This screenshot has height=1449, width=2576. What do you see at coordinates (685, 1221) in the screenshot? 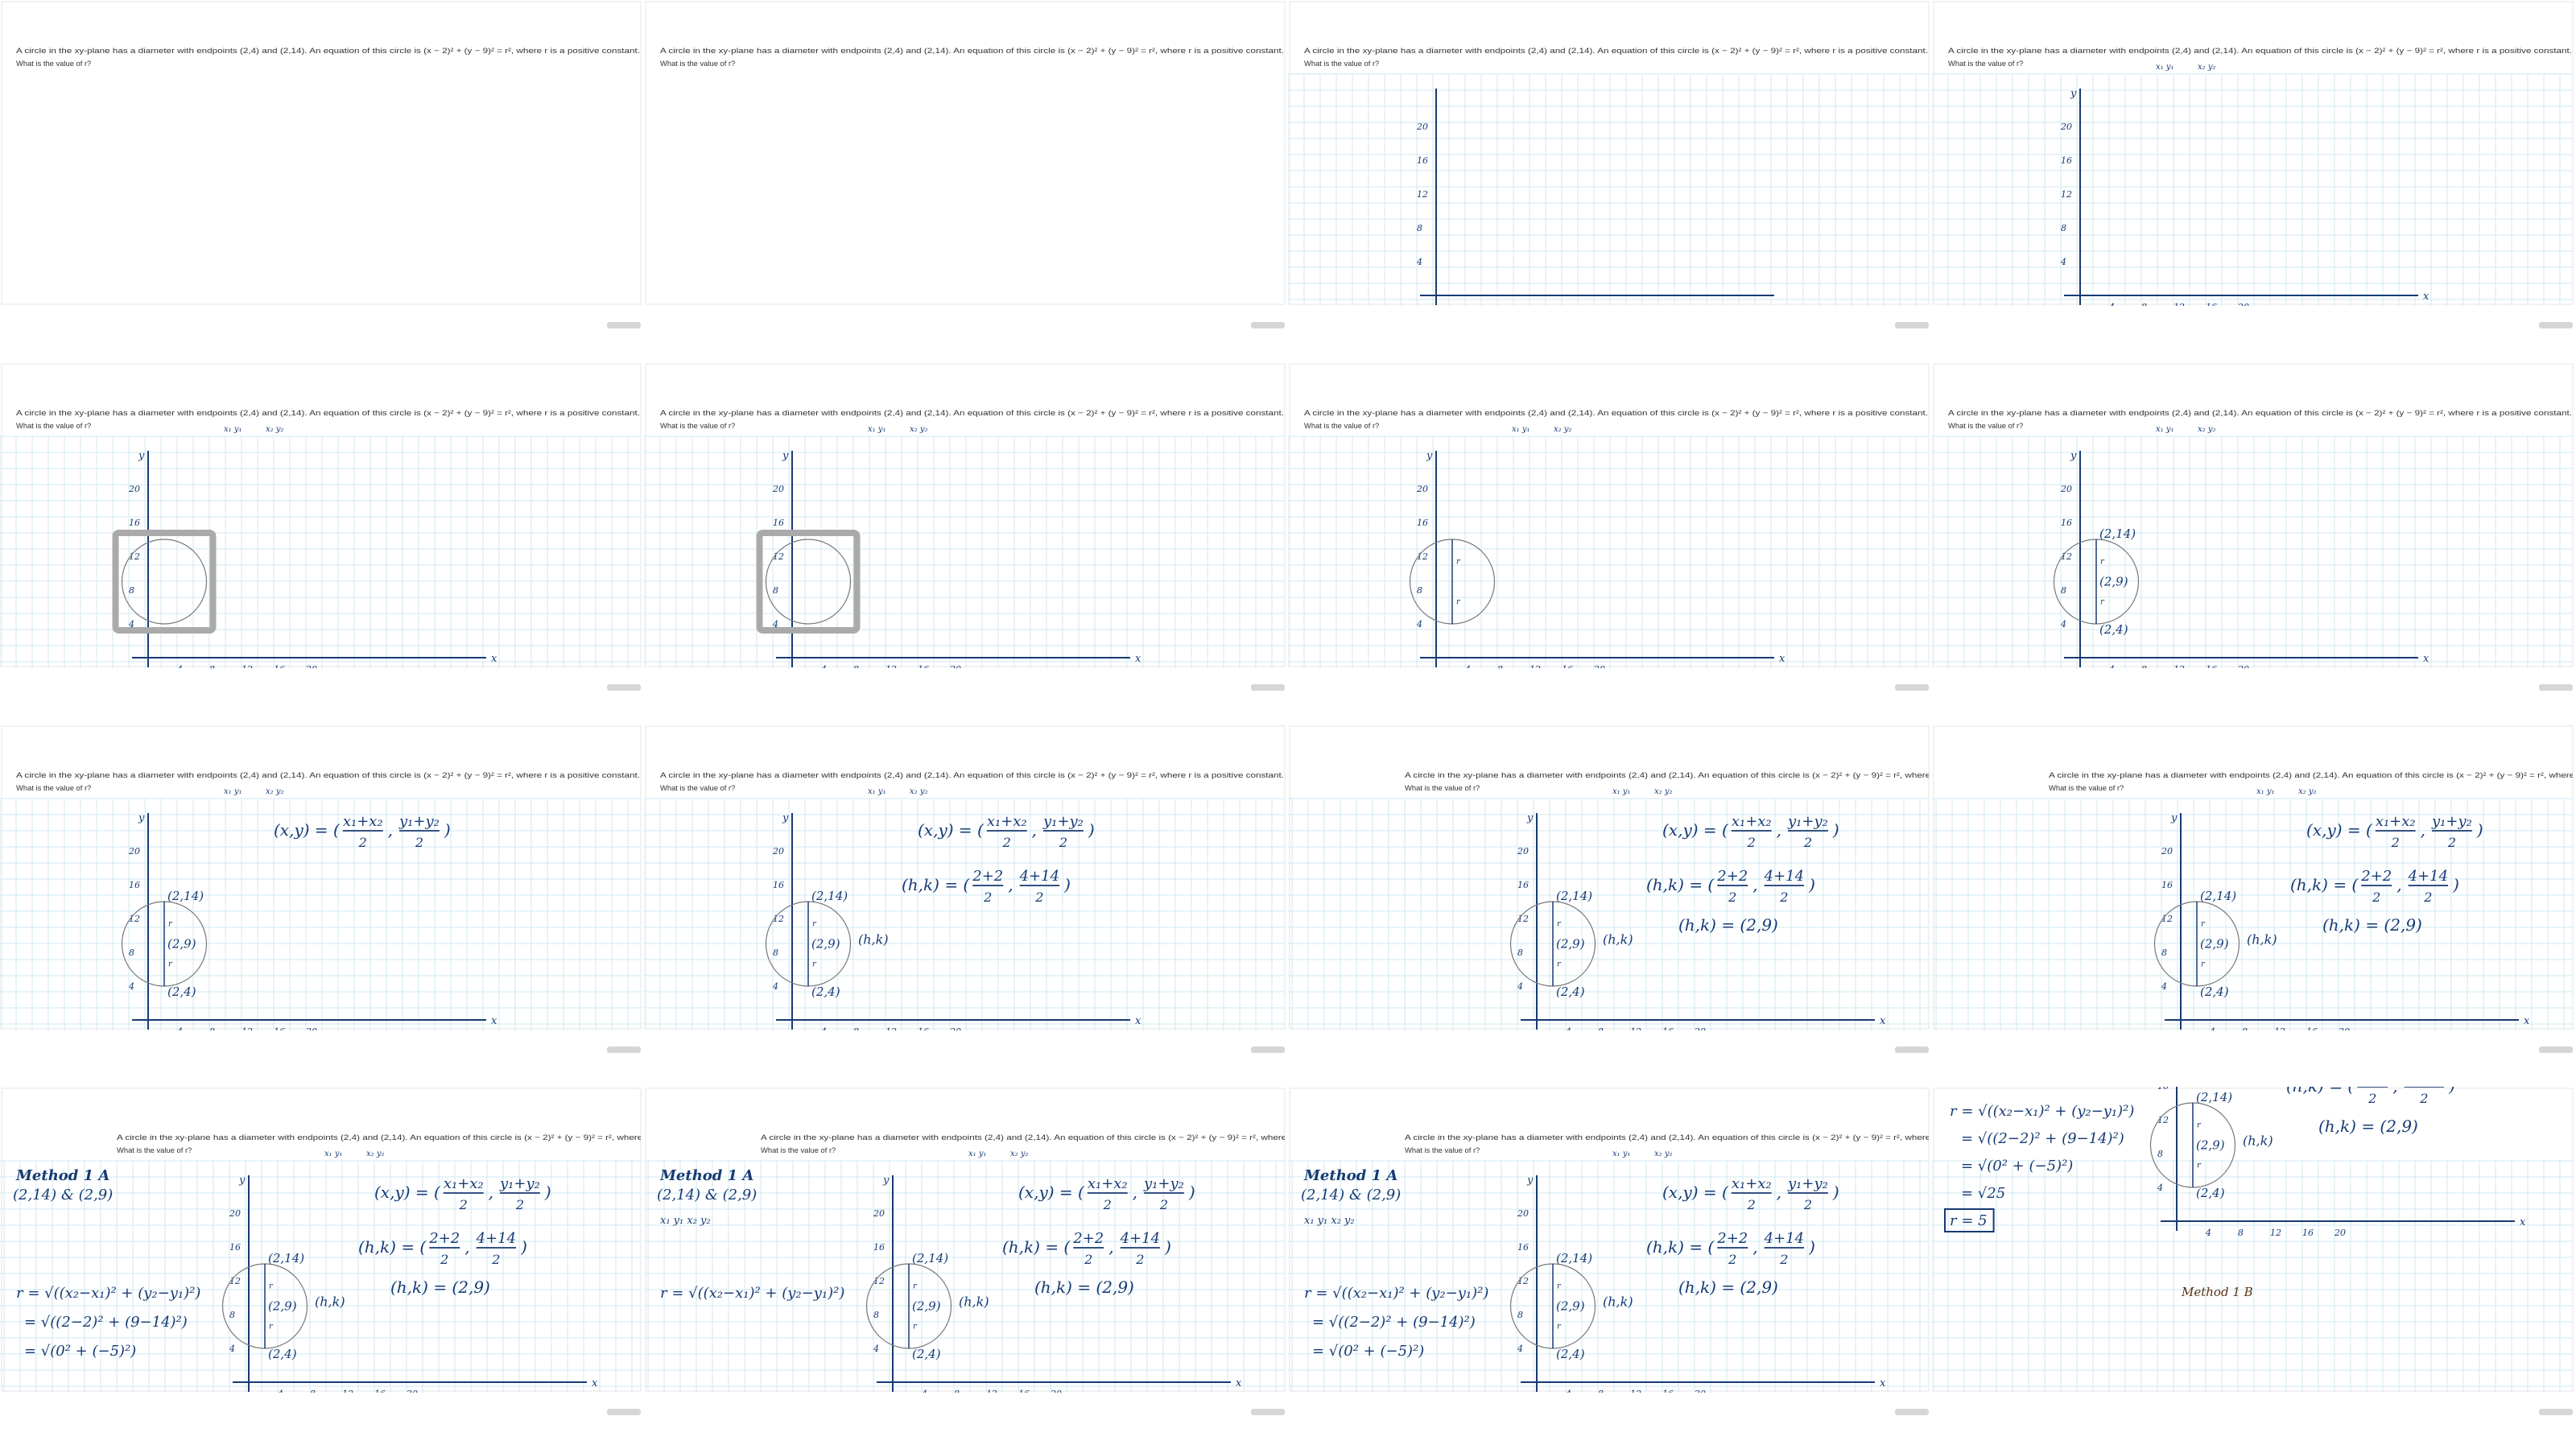
I see `endpoint-subscripts: x₁ y₁ x₂ y₂` at bounding box center [685, 1221].